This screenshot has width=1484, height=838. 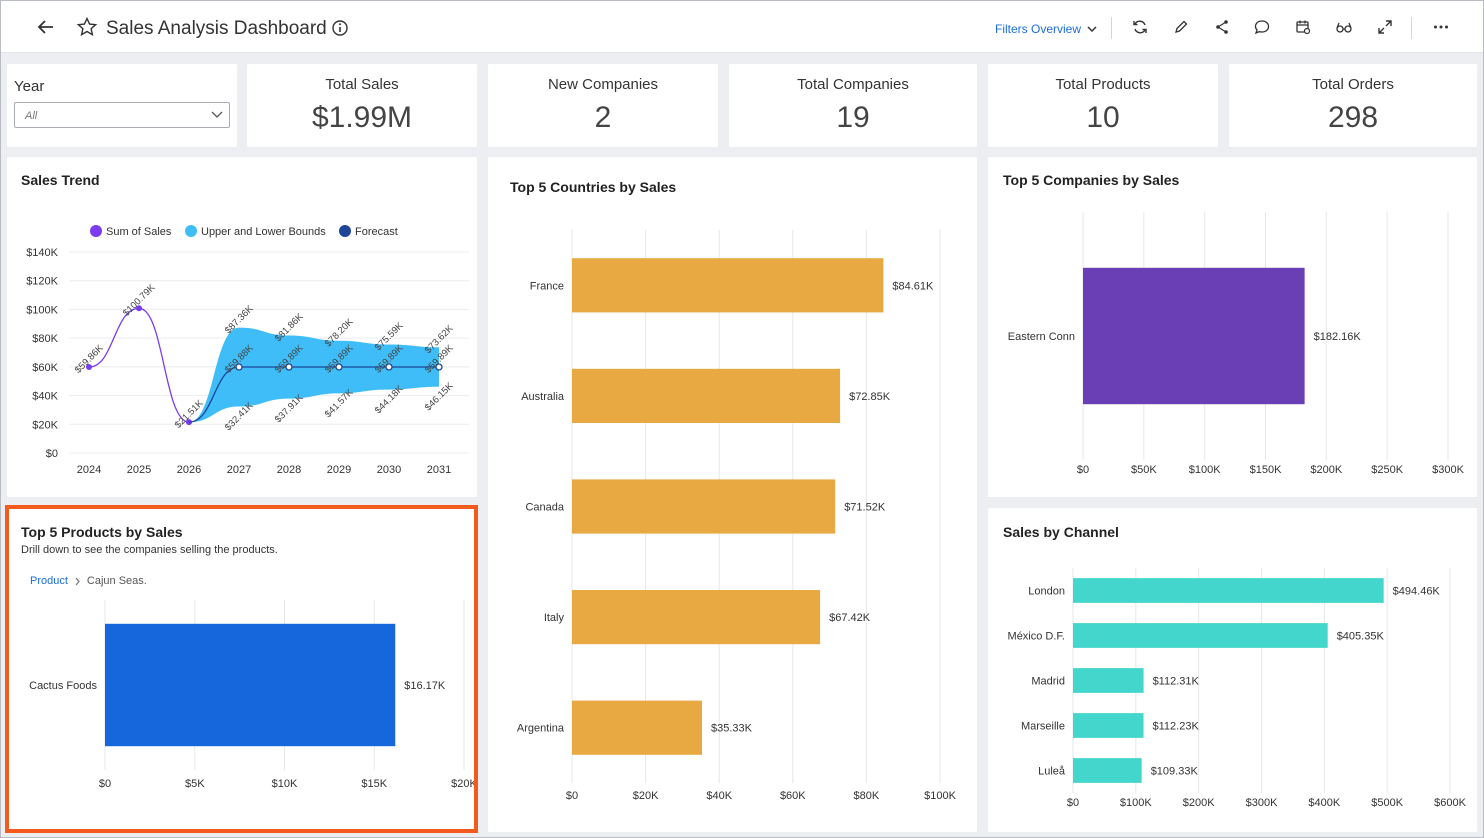 What do you see at coordinates (122, 115) in the screenshot?
I see `year-select: All` at bounding box center [122, 115].